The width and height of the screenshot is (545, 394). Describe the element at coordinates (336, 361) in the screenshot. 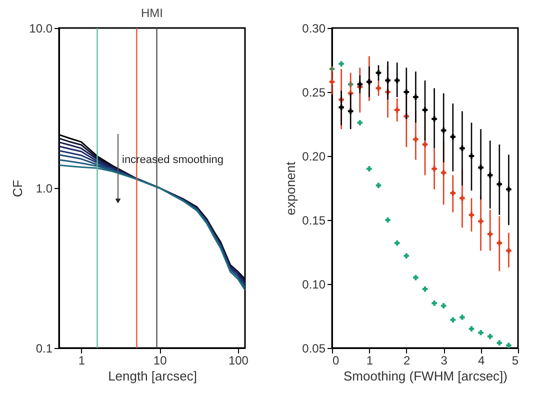

I see `x-tick-label: 0` at that location.